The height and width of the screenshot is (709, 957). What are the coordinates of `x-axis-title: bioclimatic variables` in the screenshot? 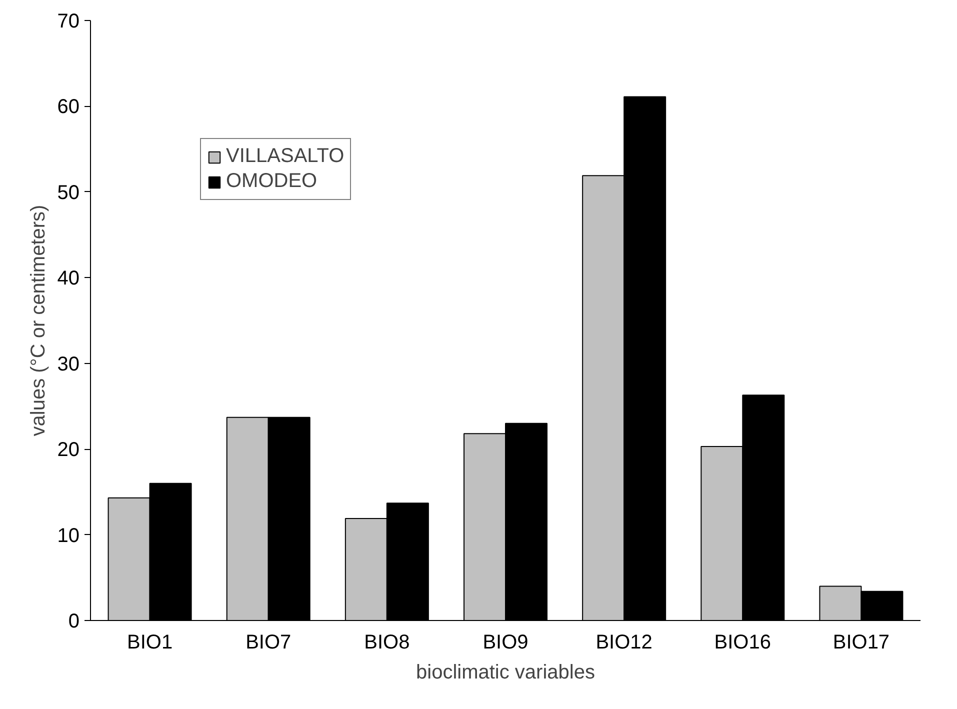 It's located at (505, 673).